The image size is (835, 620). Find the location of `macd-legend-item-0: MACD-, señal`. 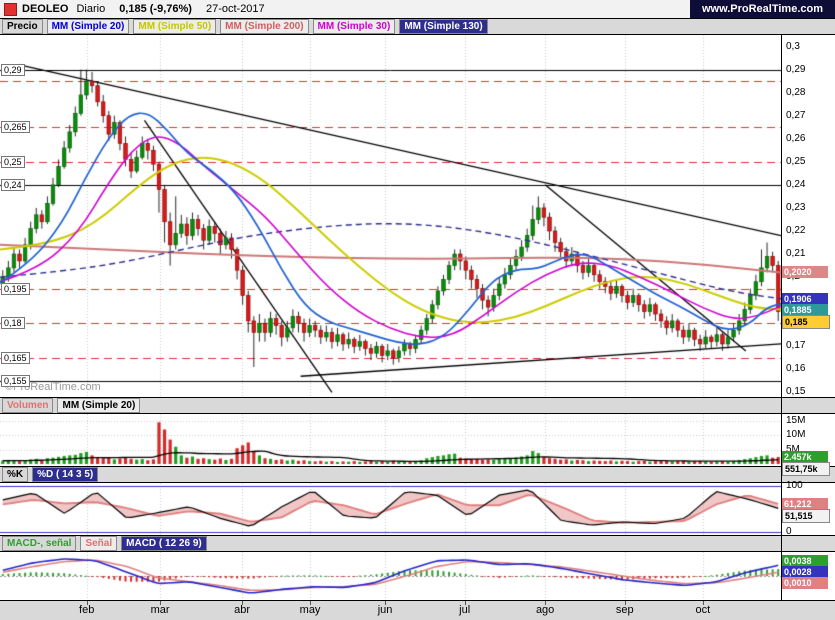

macd-legend-item-0: MACD-, señal is located at coordinates (39, 543).